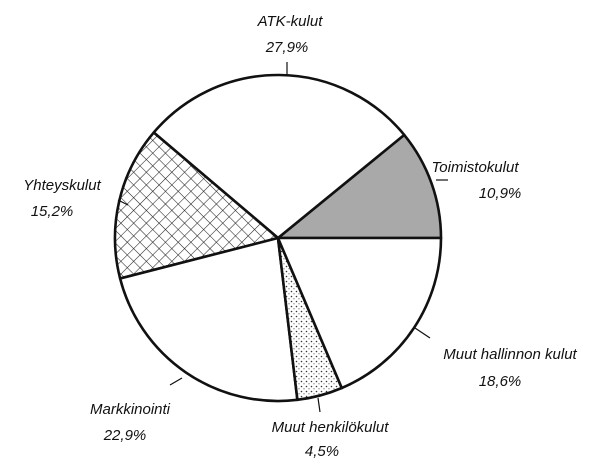 Image resolution: width=595 pixels, height=464 pixels. Describe the element at coordinates (322, 451) in the screenshot. I see `value-label: 4,5%` at that location.